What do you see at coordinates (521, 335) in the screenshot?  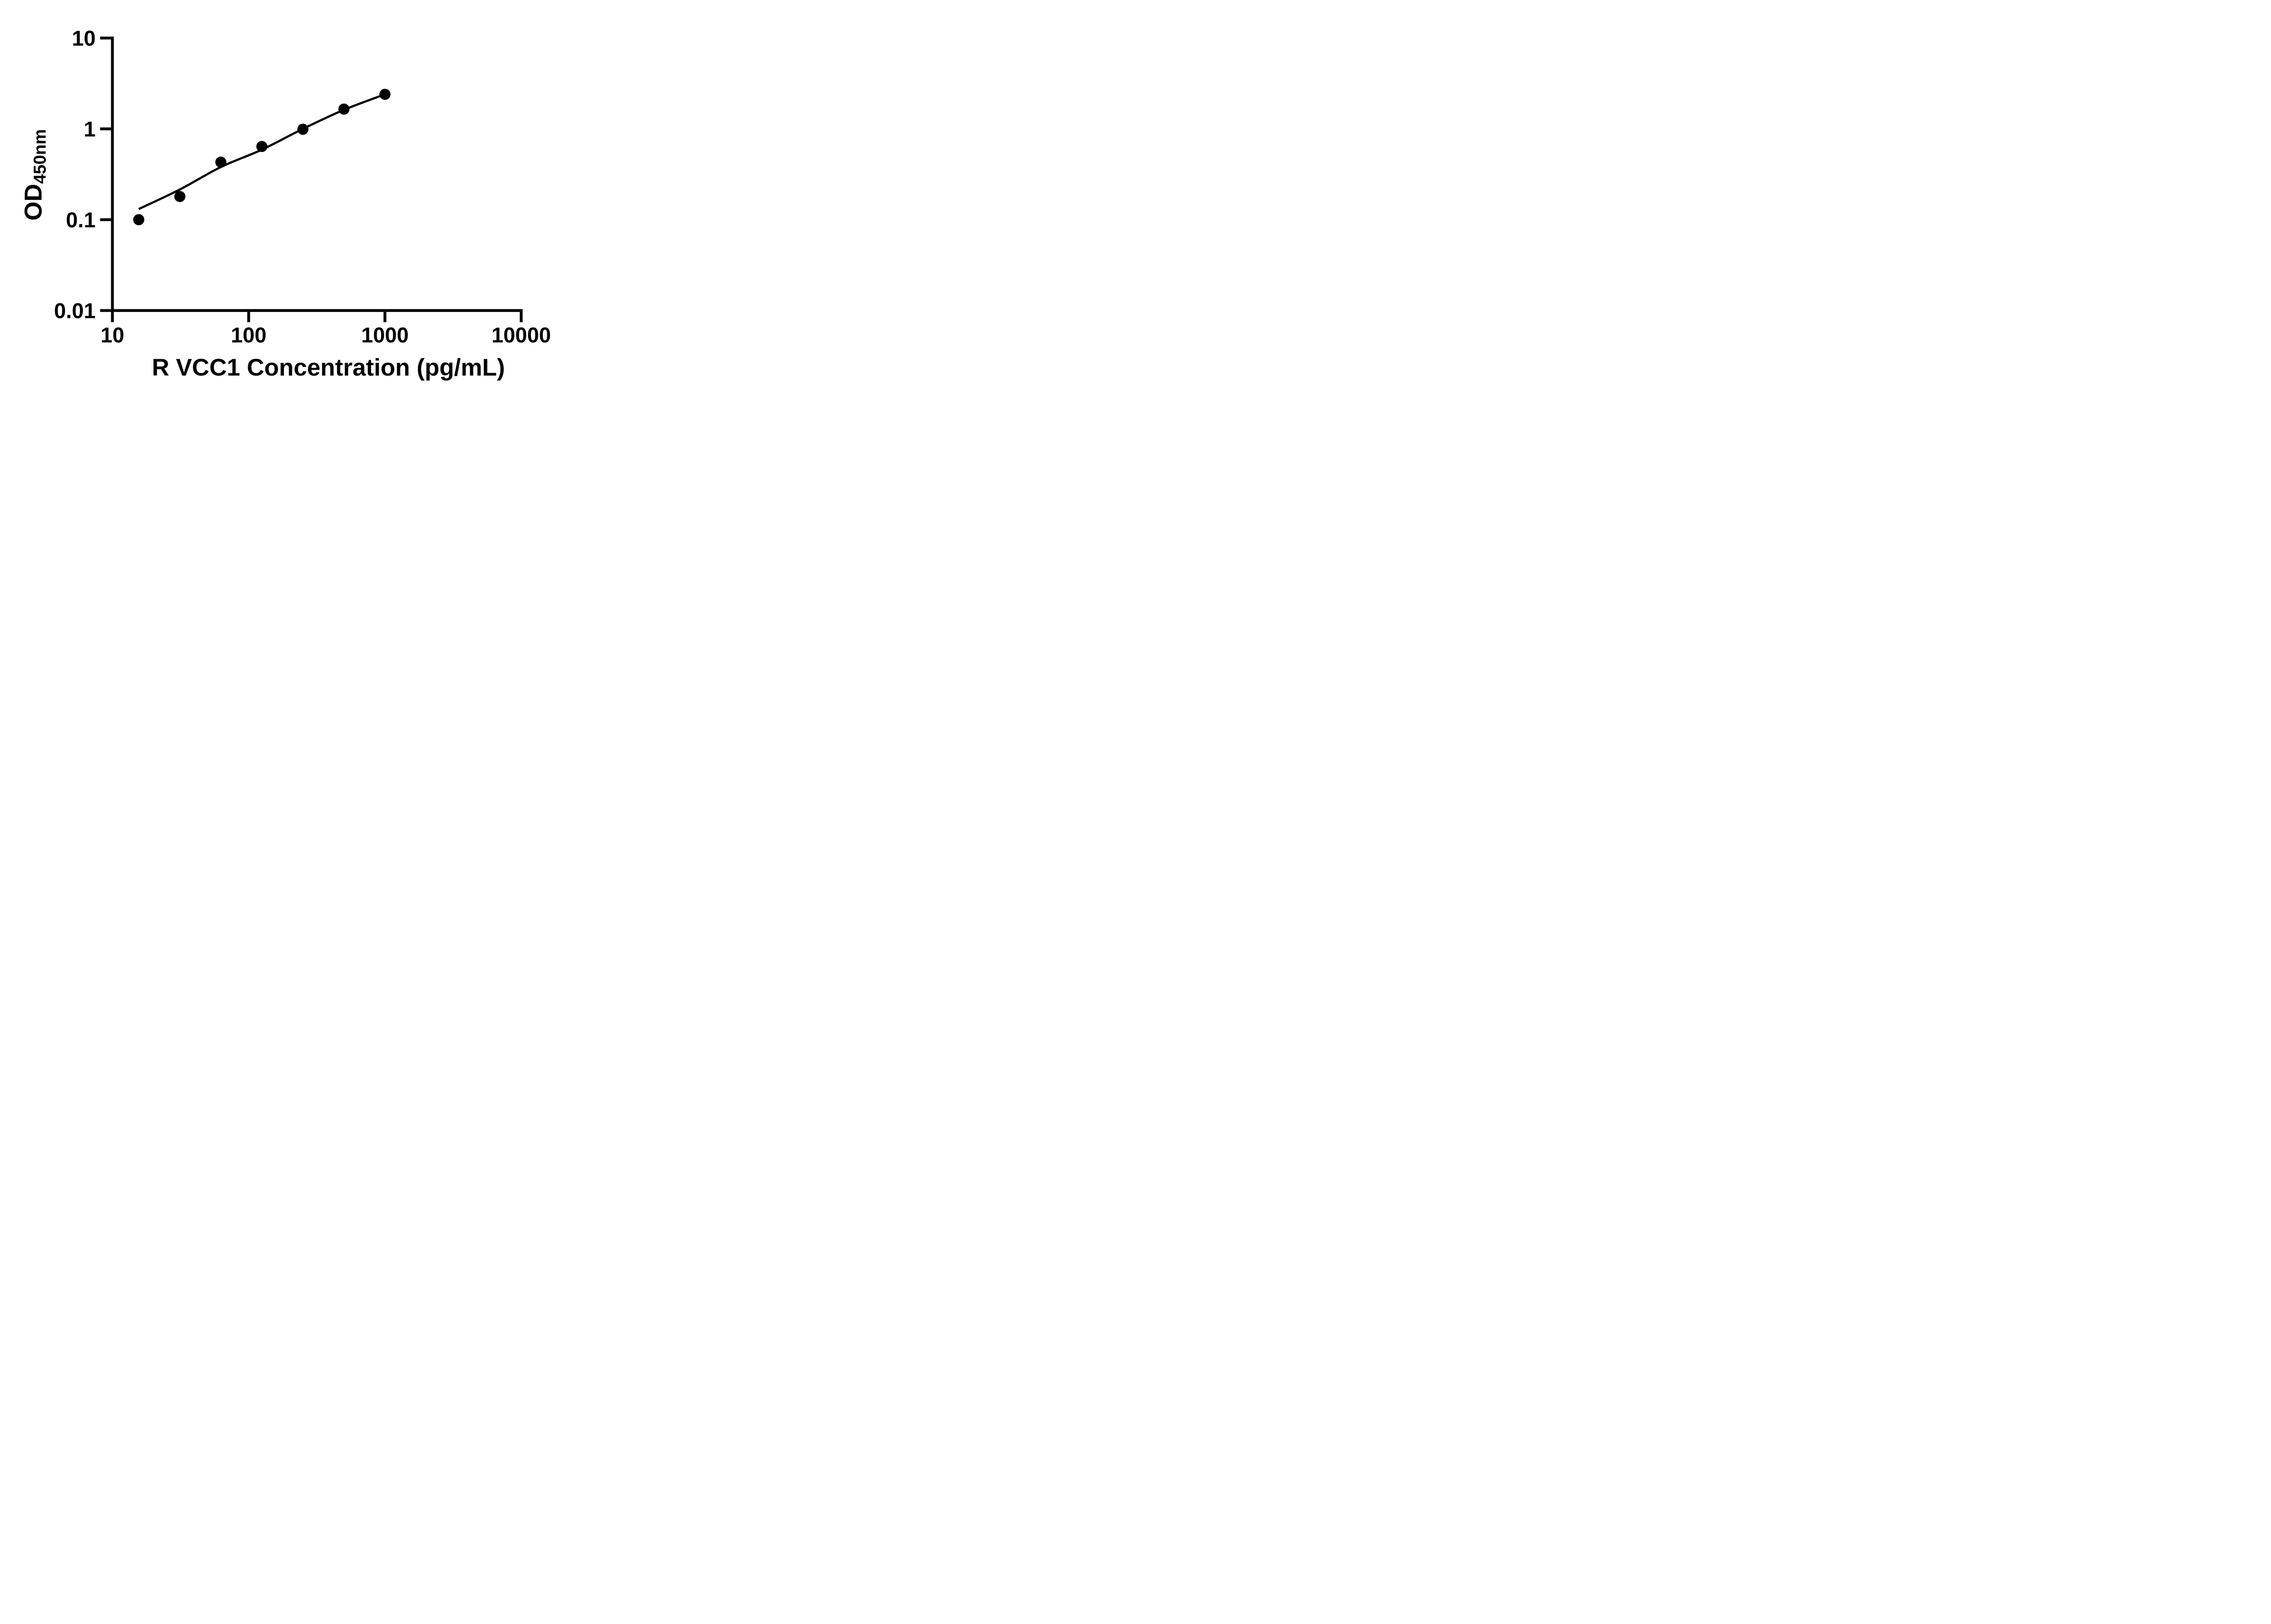 I see `x-tick-label: 10000` at bounding box center [521, 335].